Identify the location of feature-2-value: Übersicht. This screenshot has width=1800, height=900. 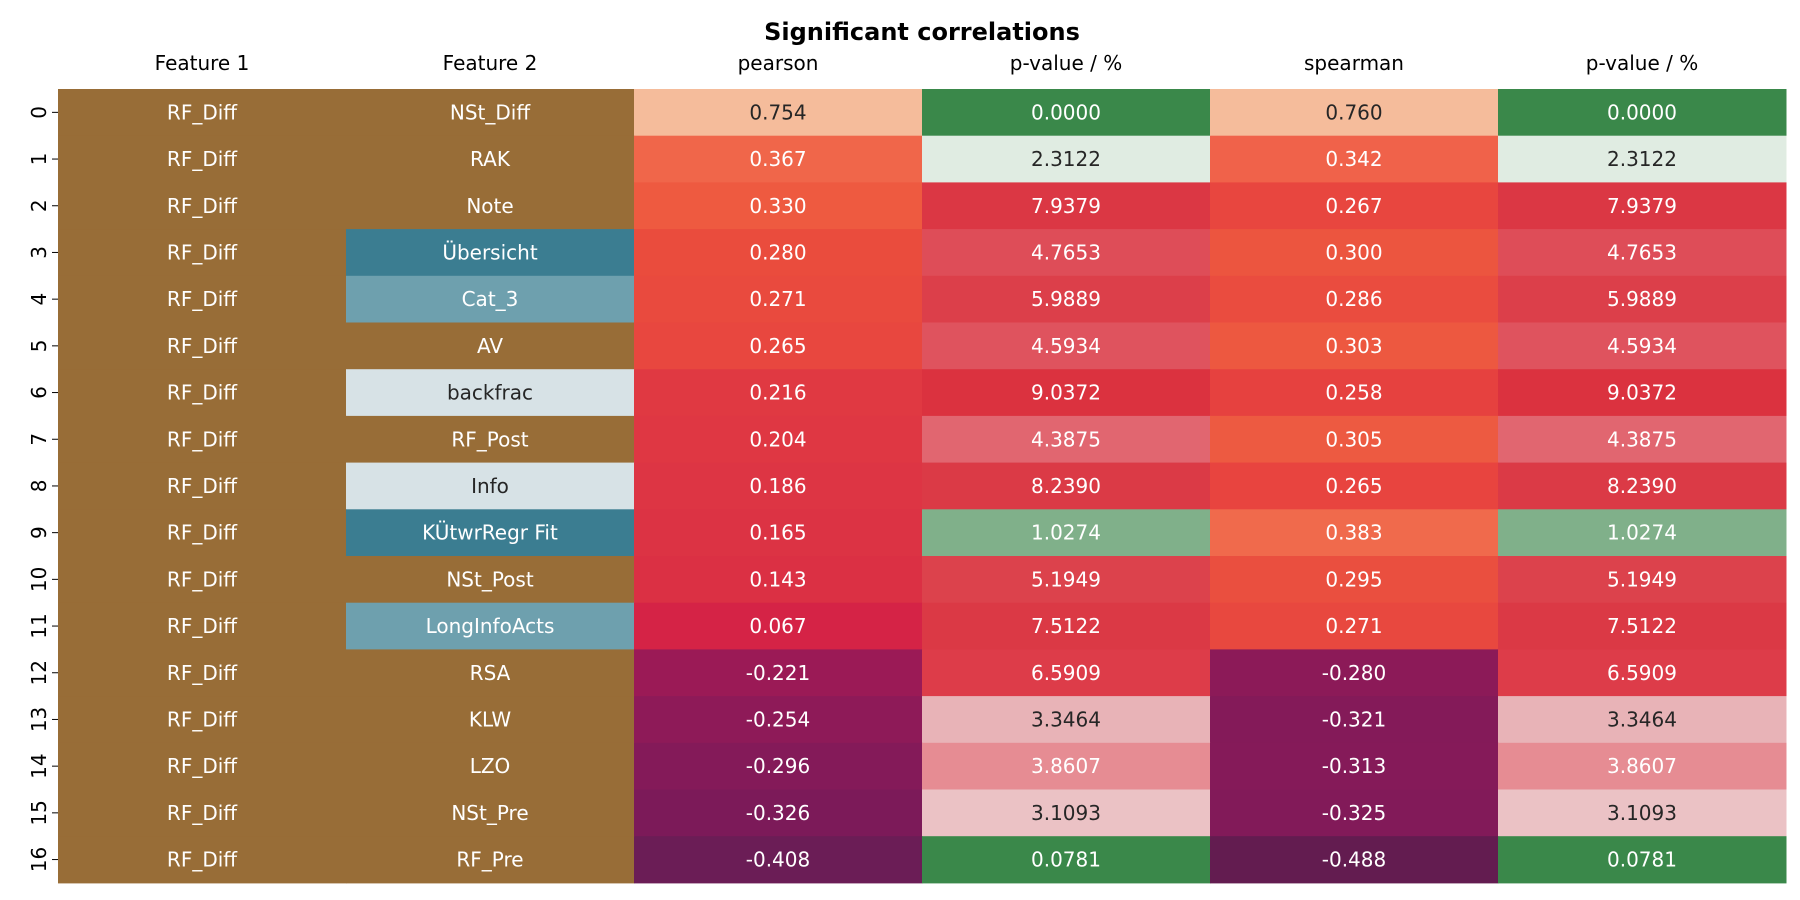
(490, 252).